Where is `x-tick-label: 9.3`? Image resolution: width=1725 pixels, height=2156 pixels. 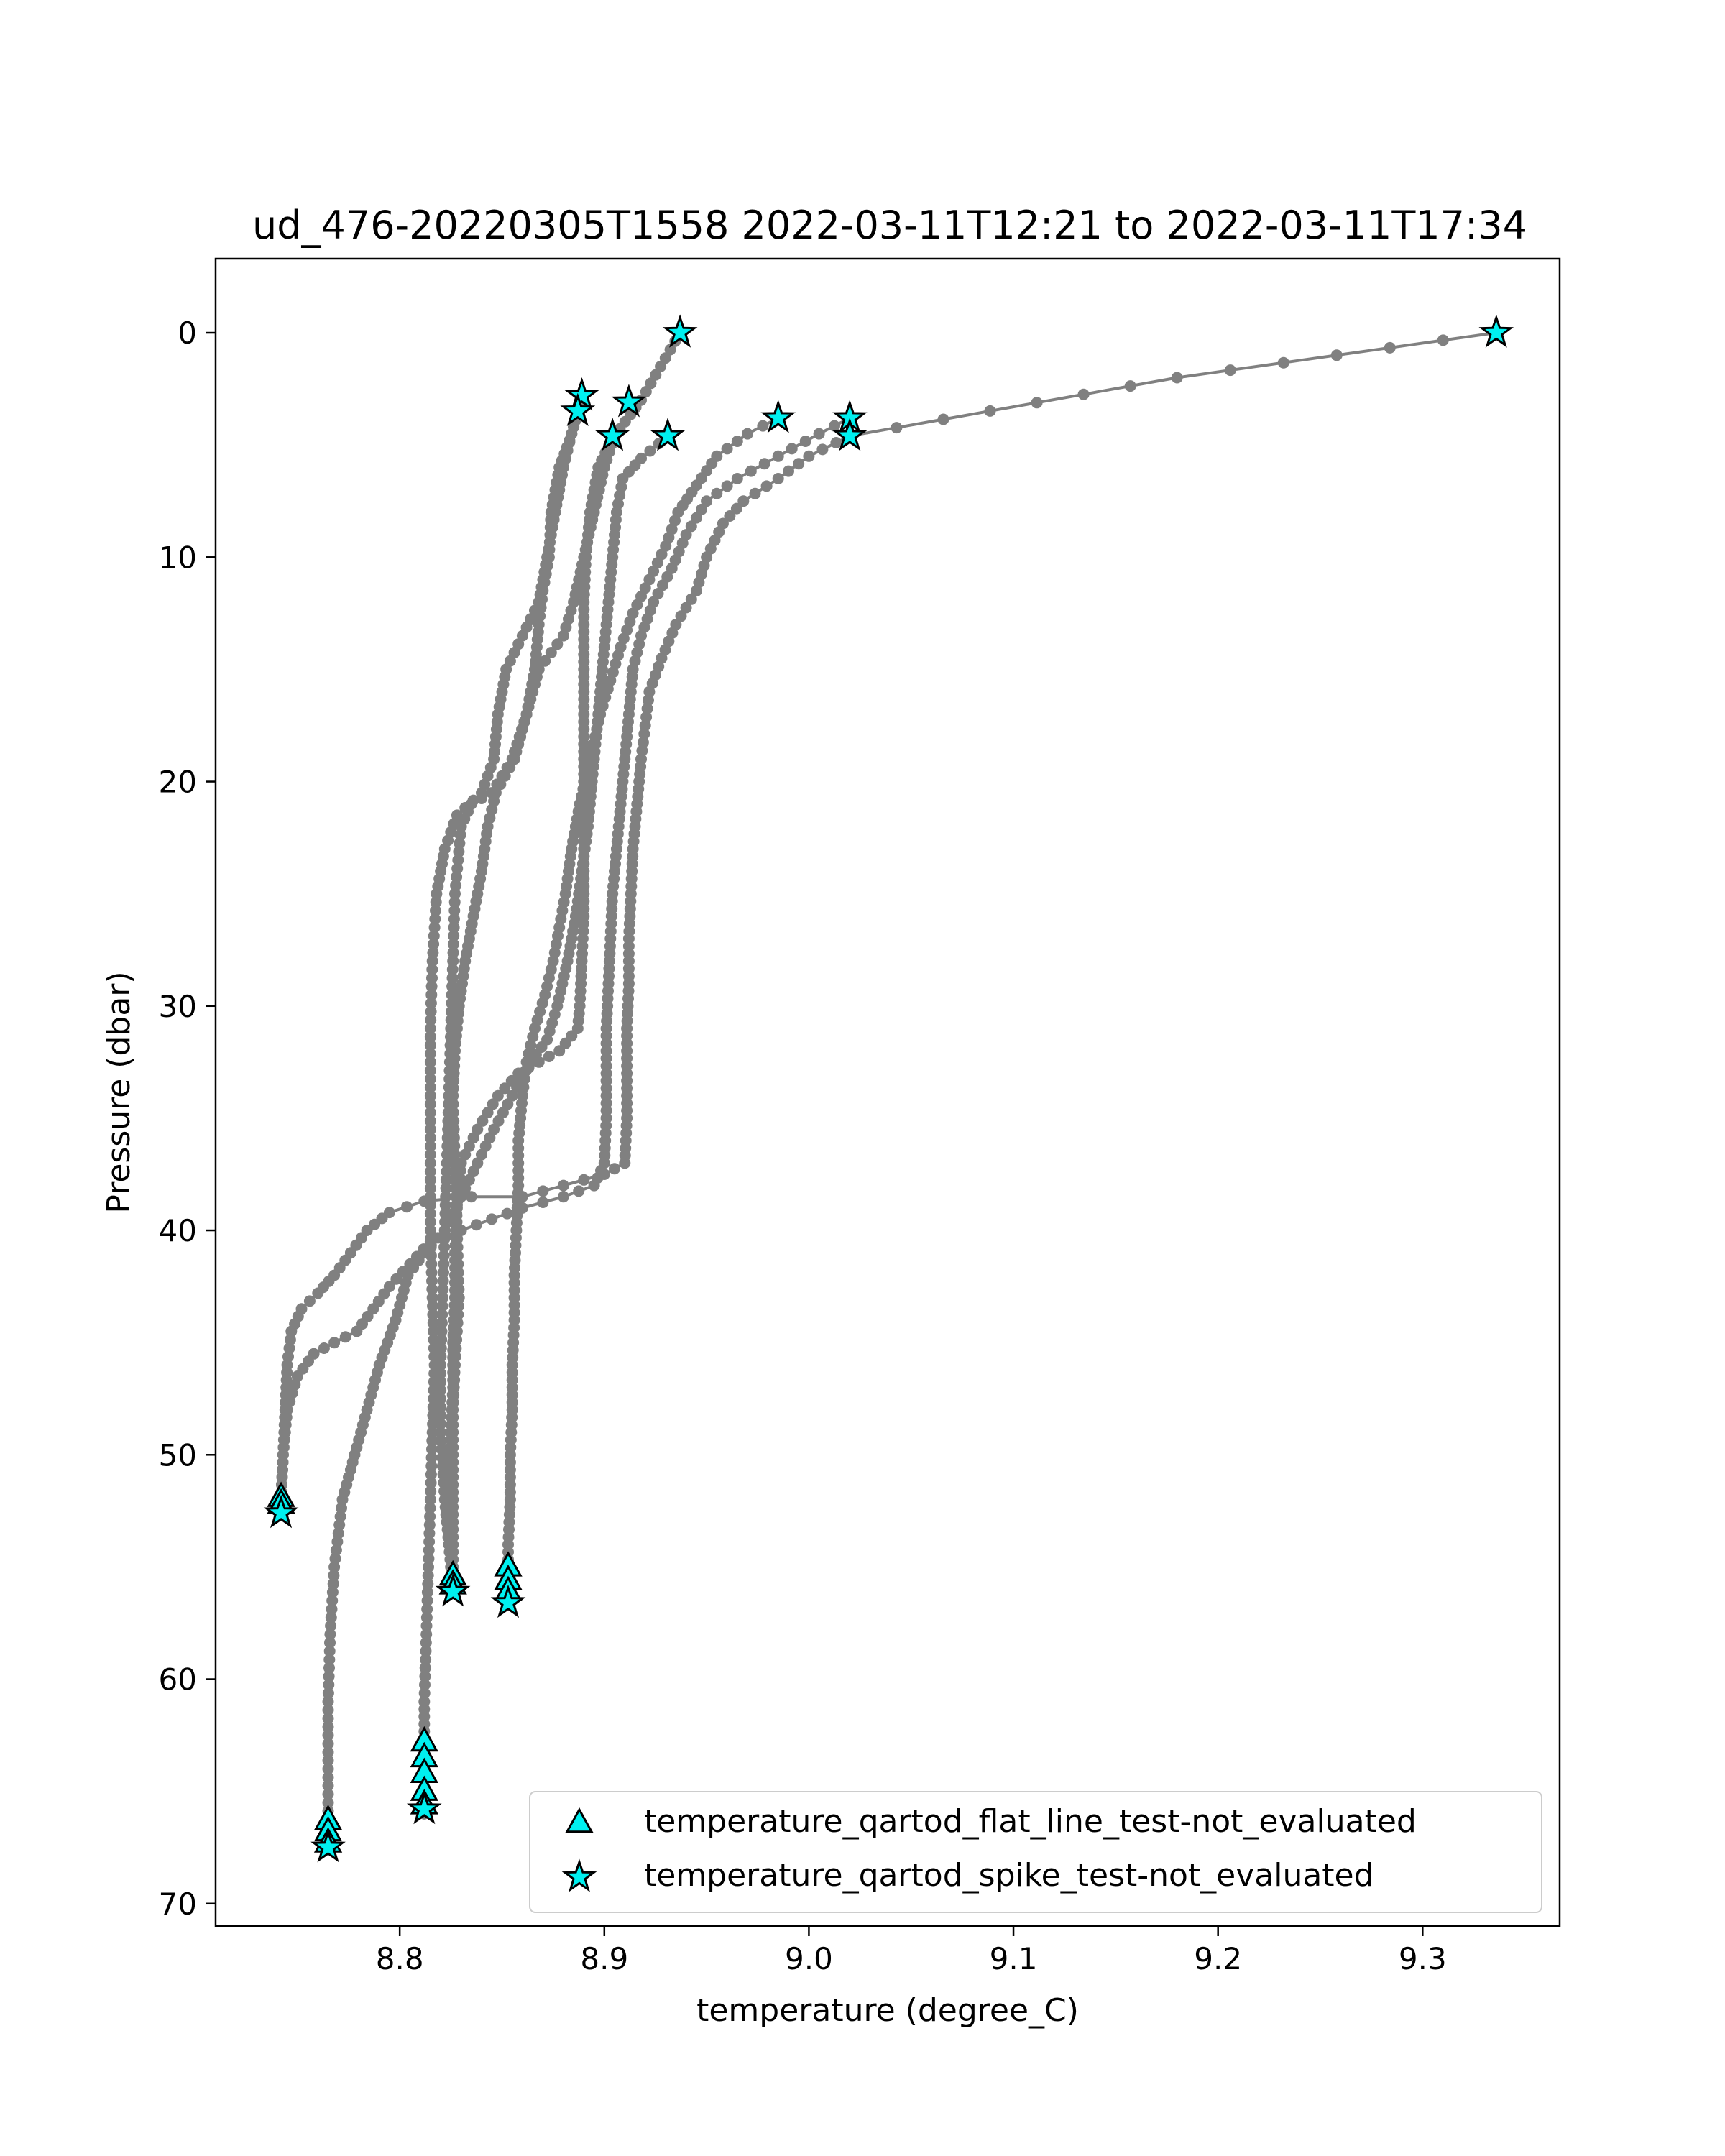 x-tick-label: 9.3 is located at coordinates (1423, 1958).